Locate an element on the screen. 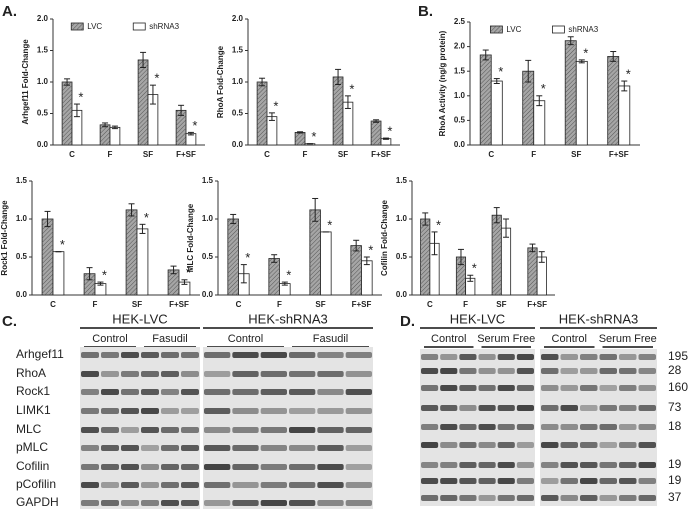 This screenshot has height=514, width=689. size-label: 37 is located at coordinates (675, 497).